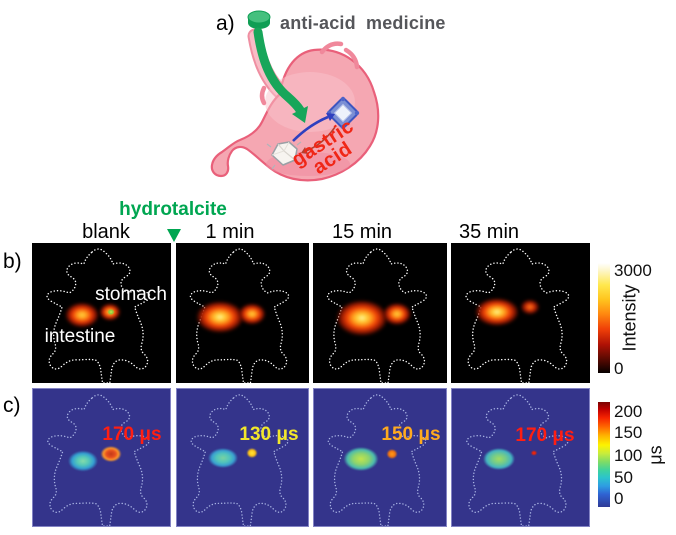 The image size is (676, 535). What do you see at coordinates (655, 455) in the screenshot?
I see `colorbar-lifetime-title: μs` at bounding box center [655, 455].